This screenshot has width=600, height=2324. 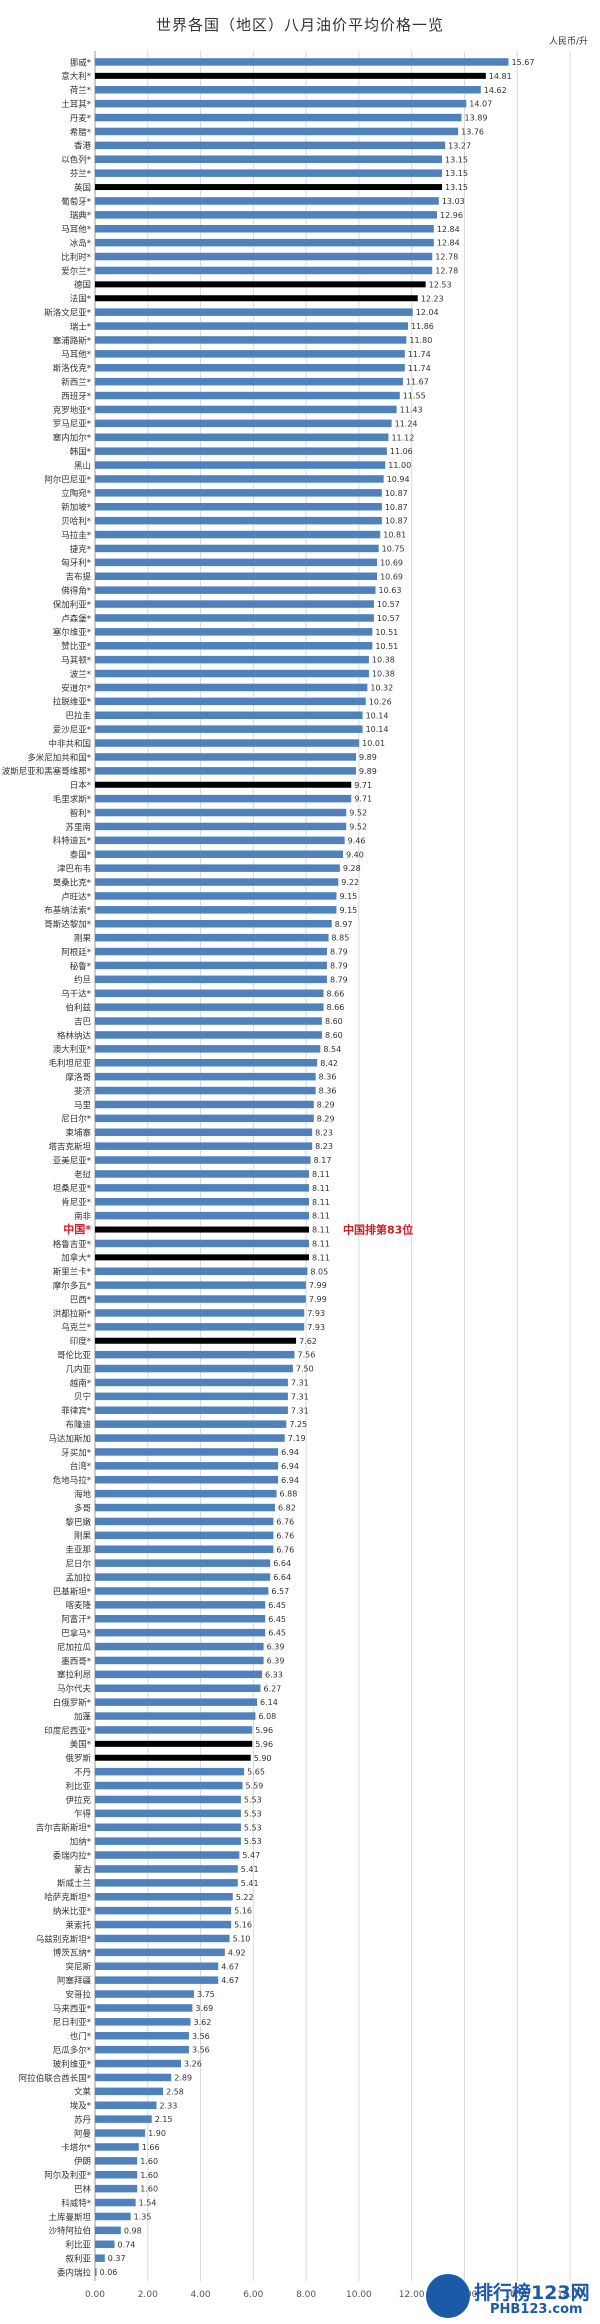 What do you see at coordinates (336, 993) in the screenshot?
I see `value-label: 8.66` at bounding box center [336, 993].